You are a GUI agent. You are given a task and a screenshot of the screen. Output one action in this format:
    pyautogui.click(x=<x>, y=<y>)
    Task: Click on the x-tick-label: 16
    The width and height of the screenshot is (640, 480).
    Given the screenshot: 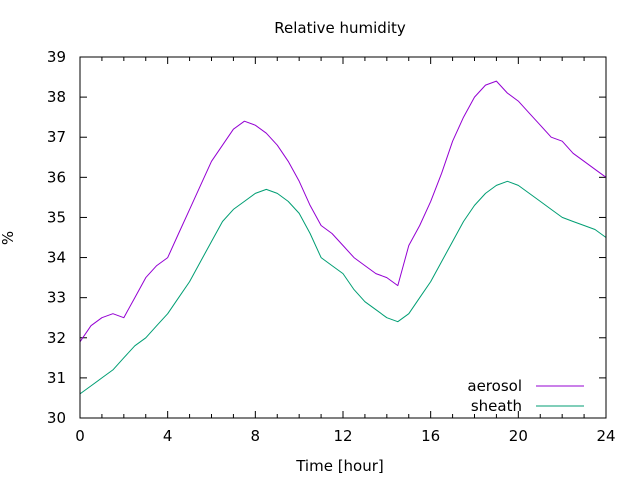 What is the action you would take?
    pyautogui.click(x=430, y=436)
    